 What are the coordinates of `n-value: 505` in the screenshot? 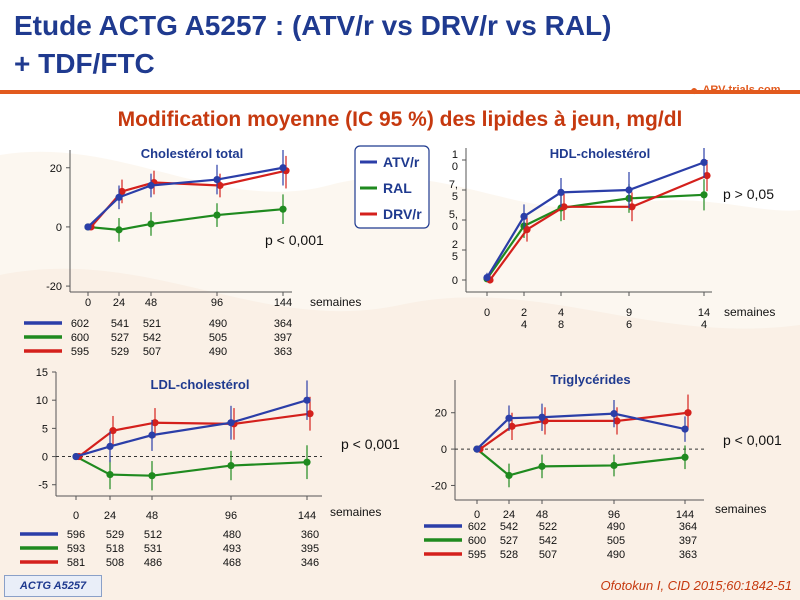 It's located at (218, 338).